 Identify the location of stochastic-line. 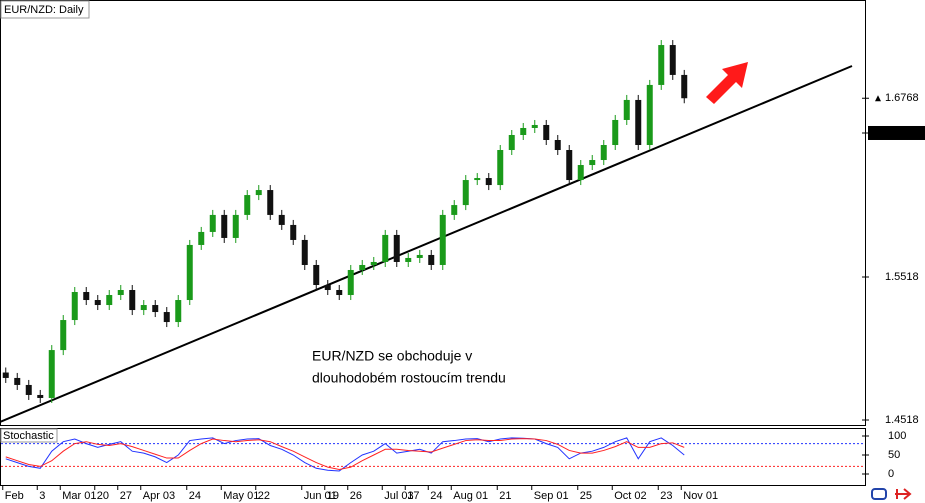
(345, 454).